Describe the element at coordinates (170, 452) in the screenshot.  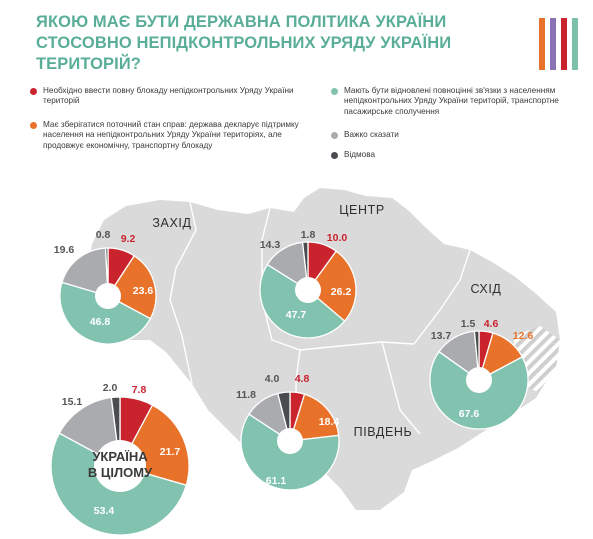
I see `data-label-ukraine-current: 21.7` at that location.